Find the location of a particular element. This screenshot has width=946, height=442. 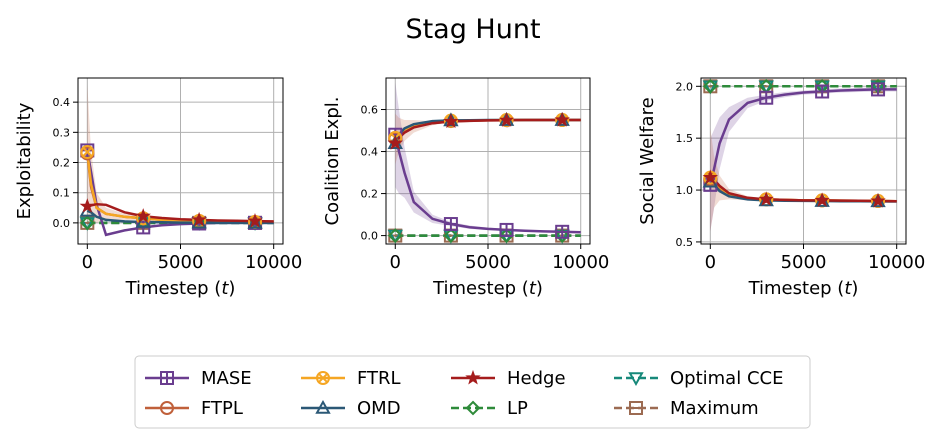

legend-item-lp: LP is located at coordinates (489, 408).